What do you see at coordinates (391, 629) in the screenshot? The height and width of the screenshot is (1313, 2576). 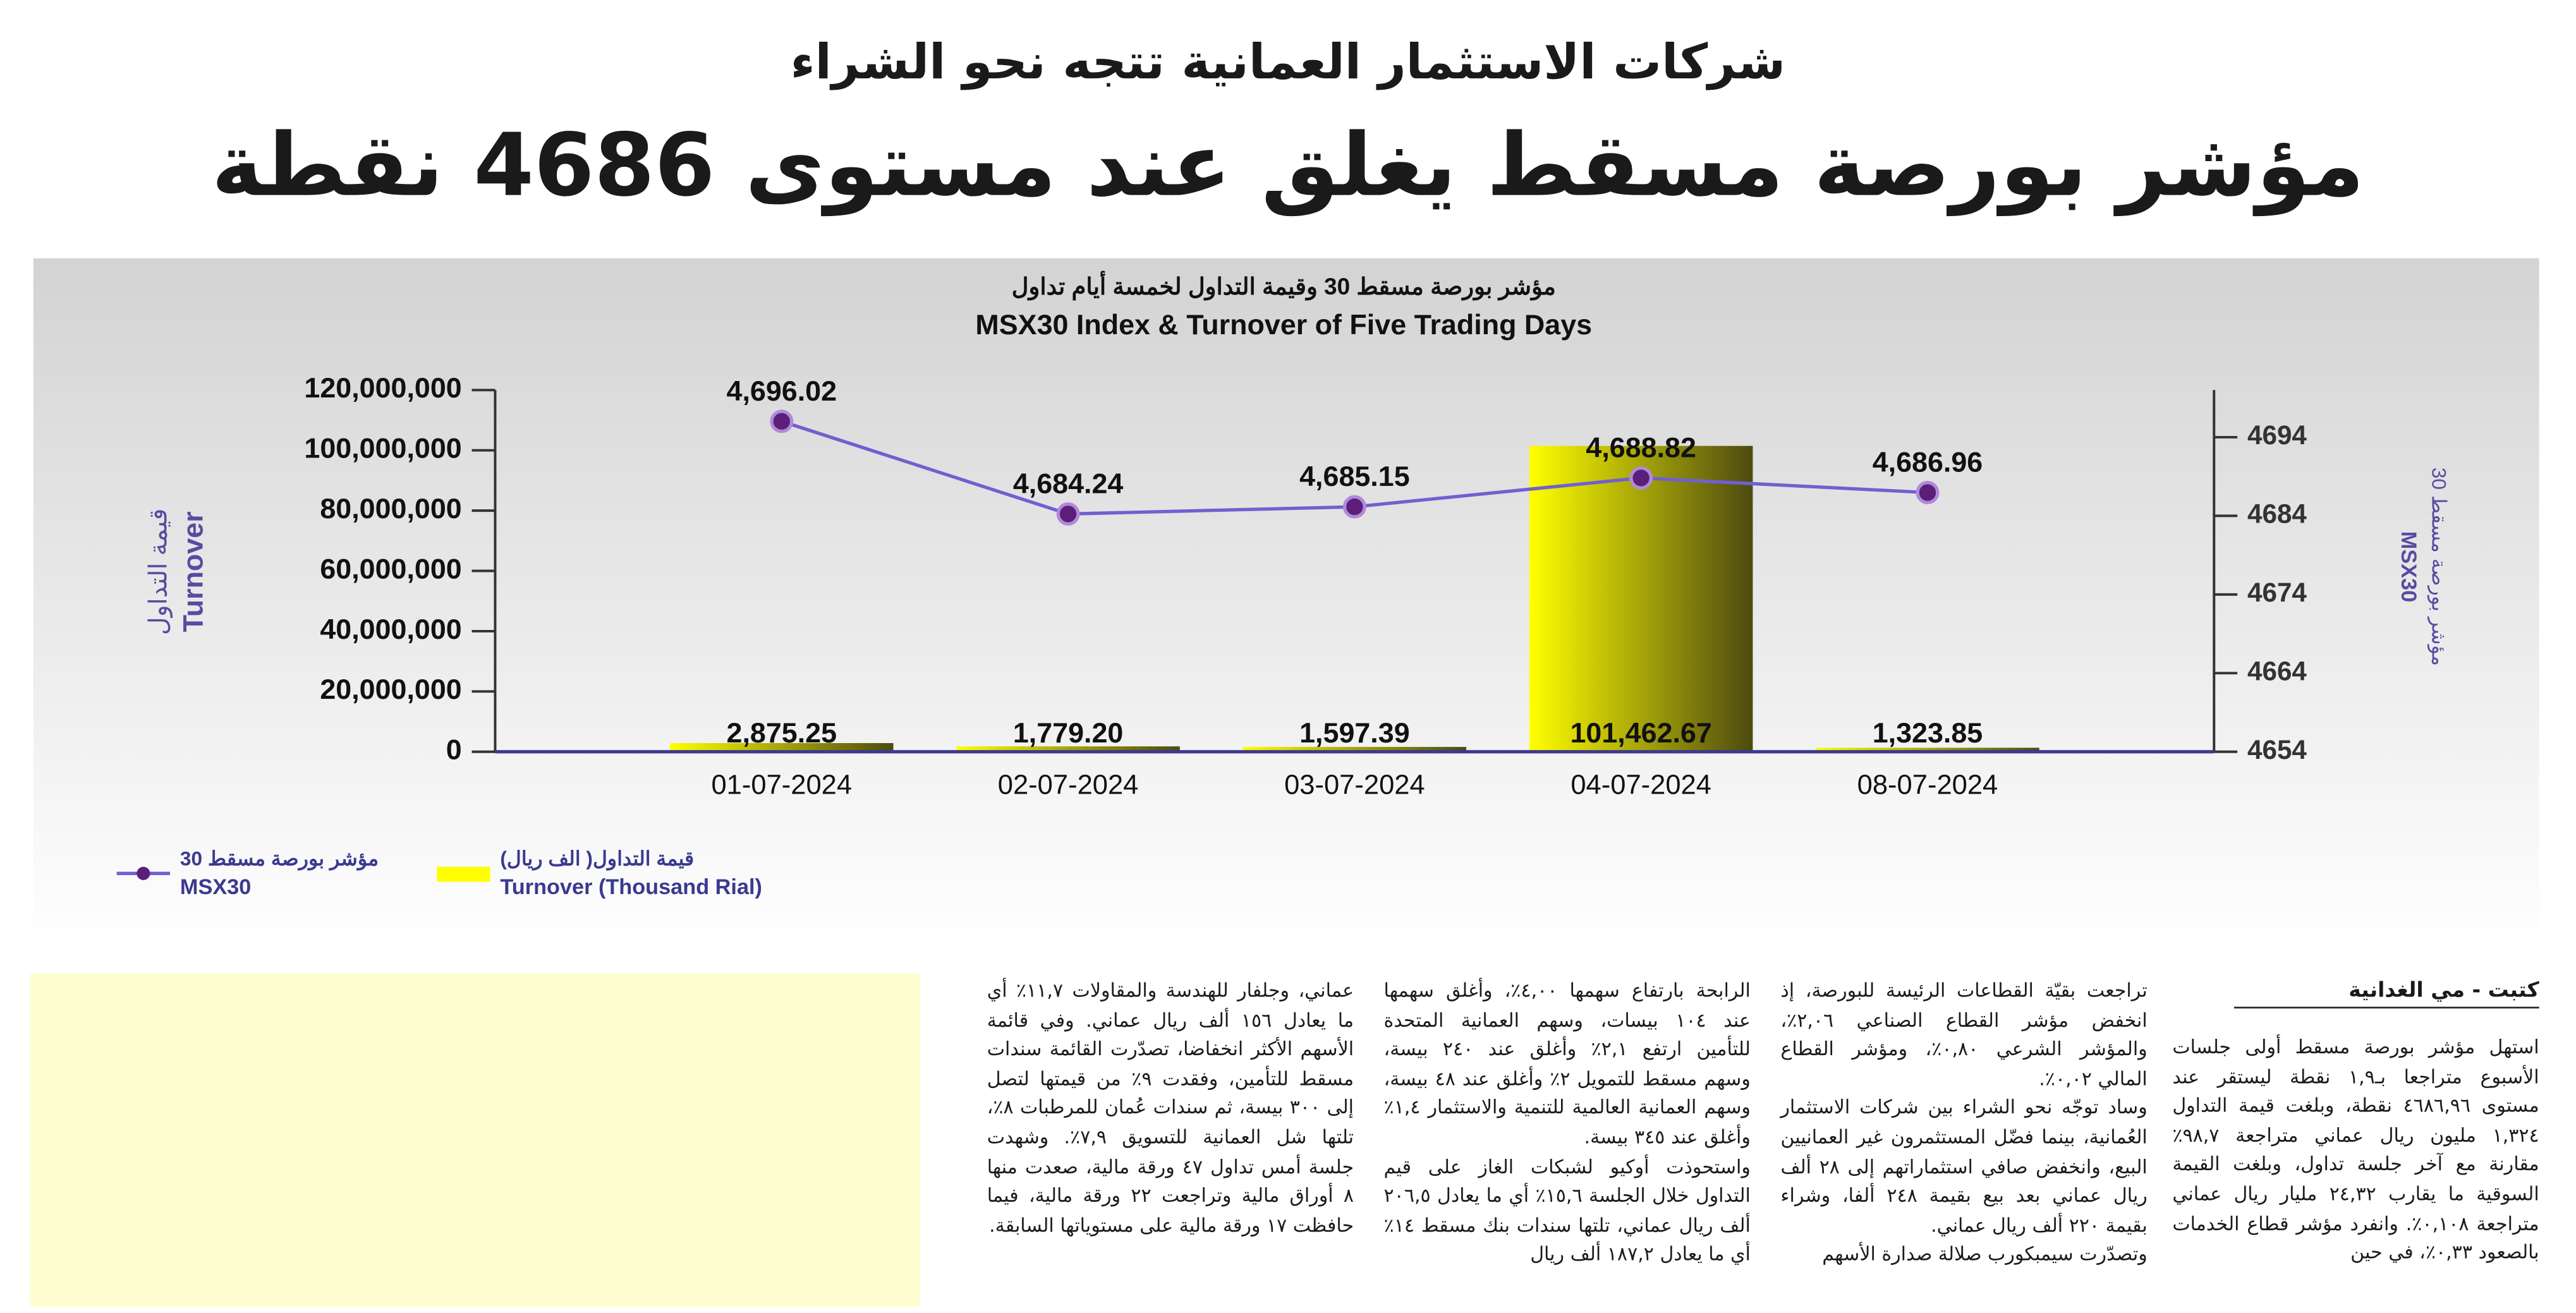 I see `y-tick-label: 40,000,000` at bounding box center [391, 629].